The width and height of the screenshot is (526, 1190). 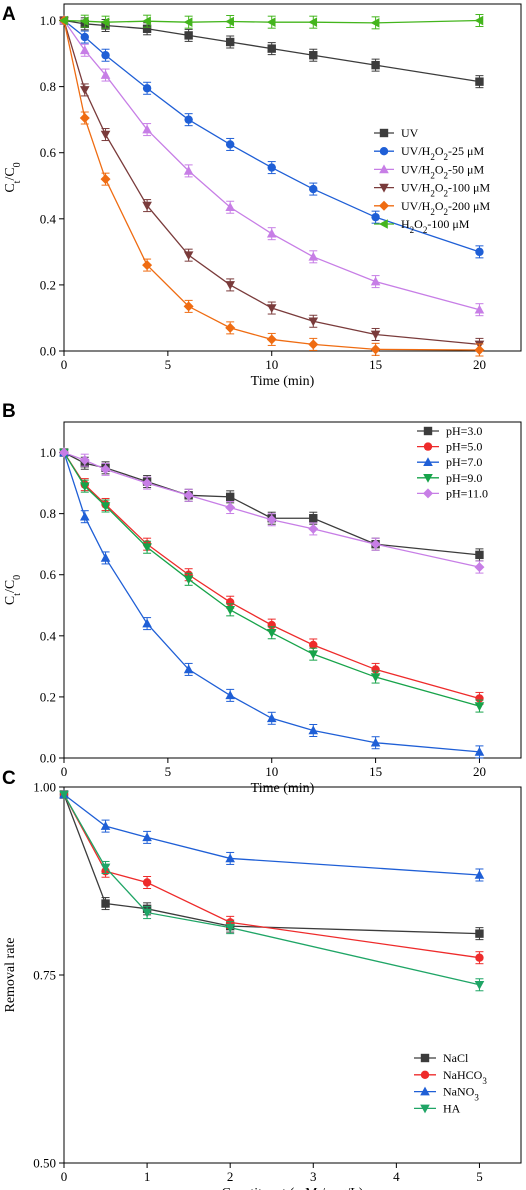 I want to click on legend-label: pH=11.0, so click(x=467, y=493).